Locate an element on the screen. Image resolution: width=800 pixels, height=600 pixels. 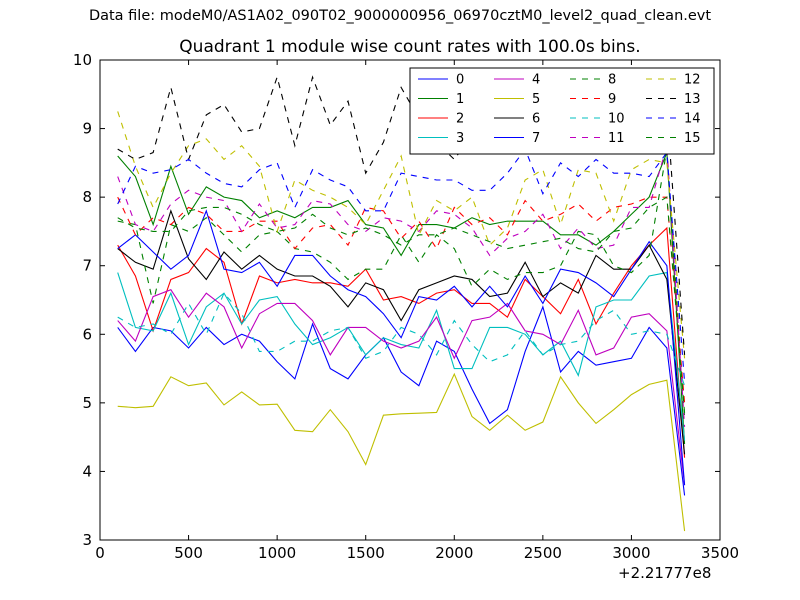
legend-label-9: 9 is located at coordinates (612, 99).